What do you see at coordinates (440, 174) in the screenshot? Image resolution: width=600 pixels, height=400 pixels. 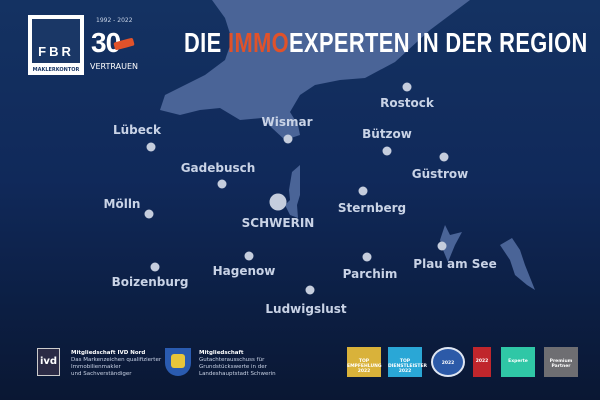 I see `city-label: Güstrow` at bounding box center [440, 174].